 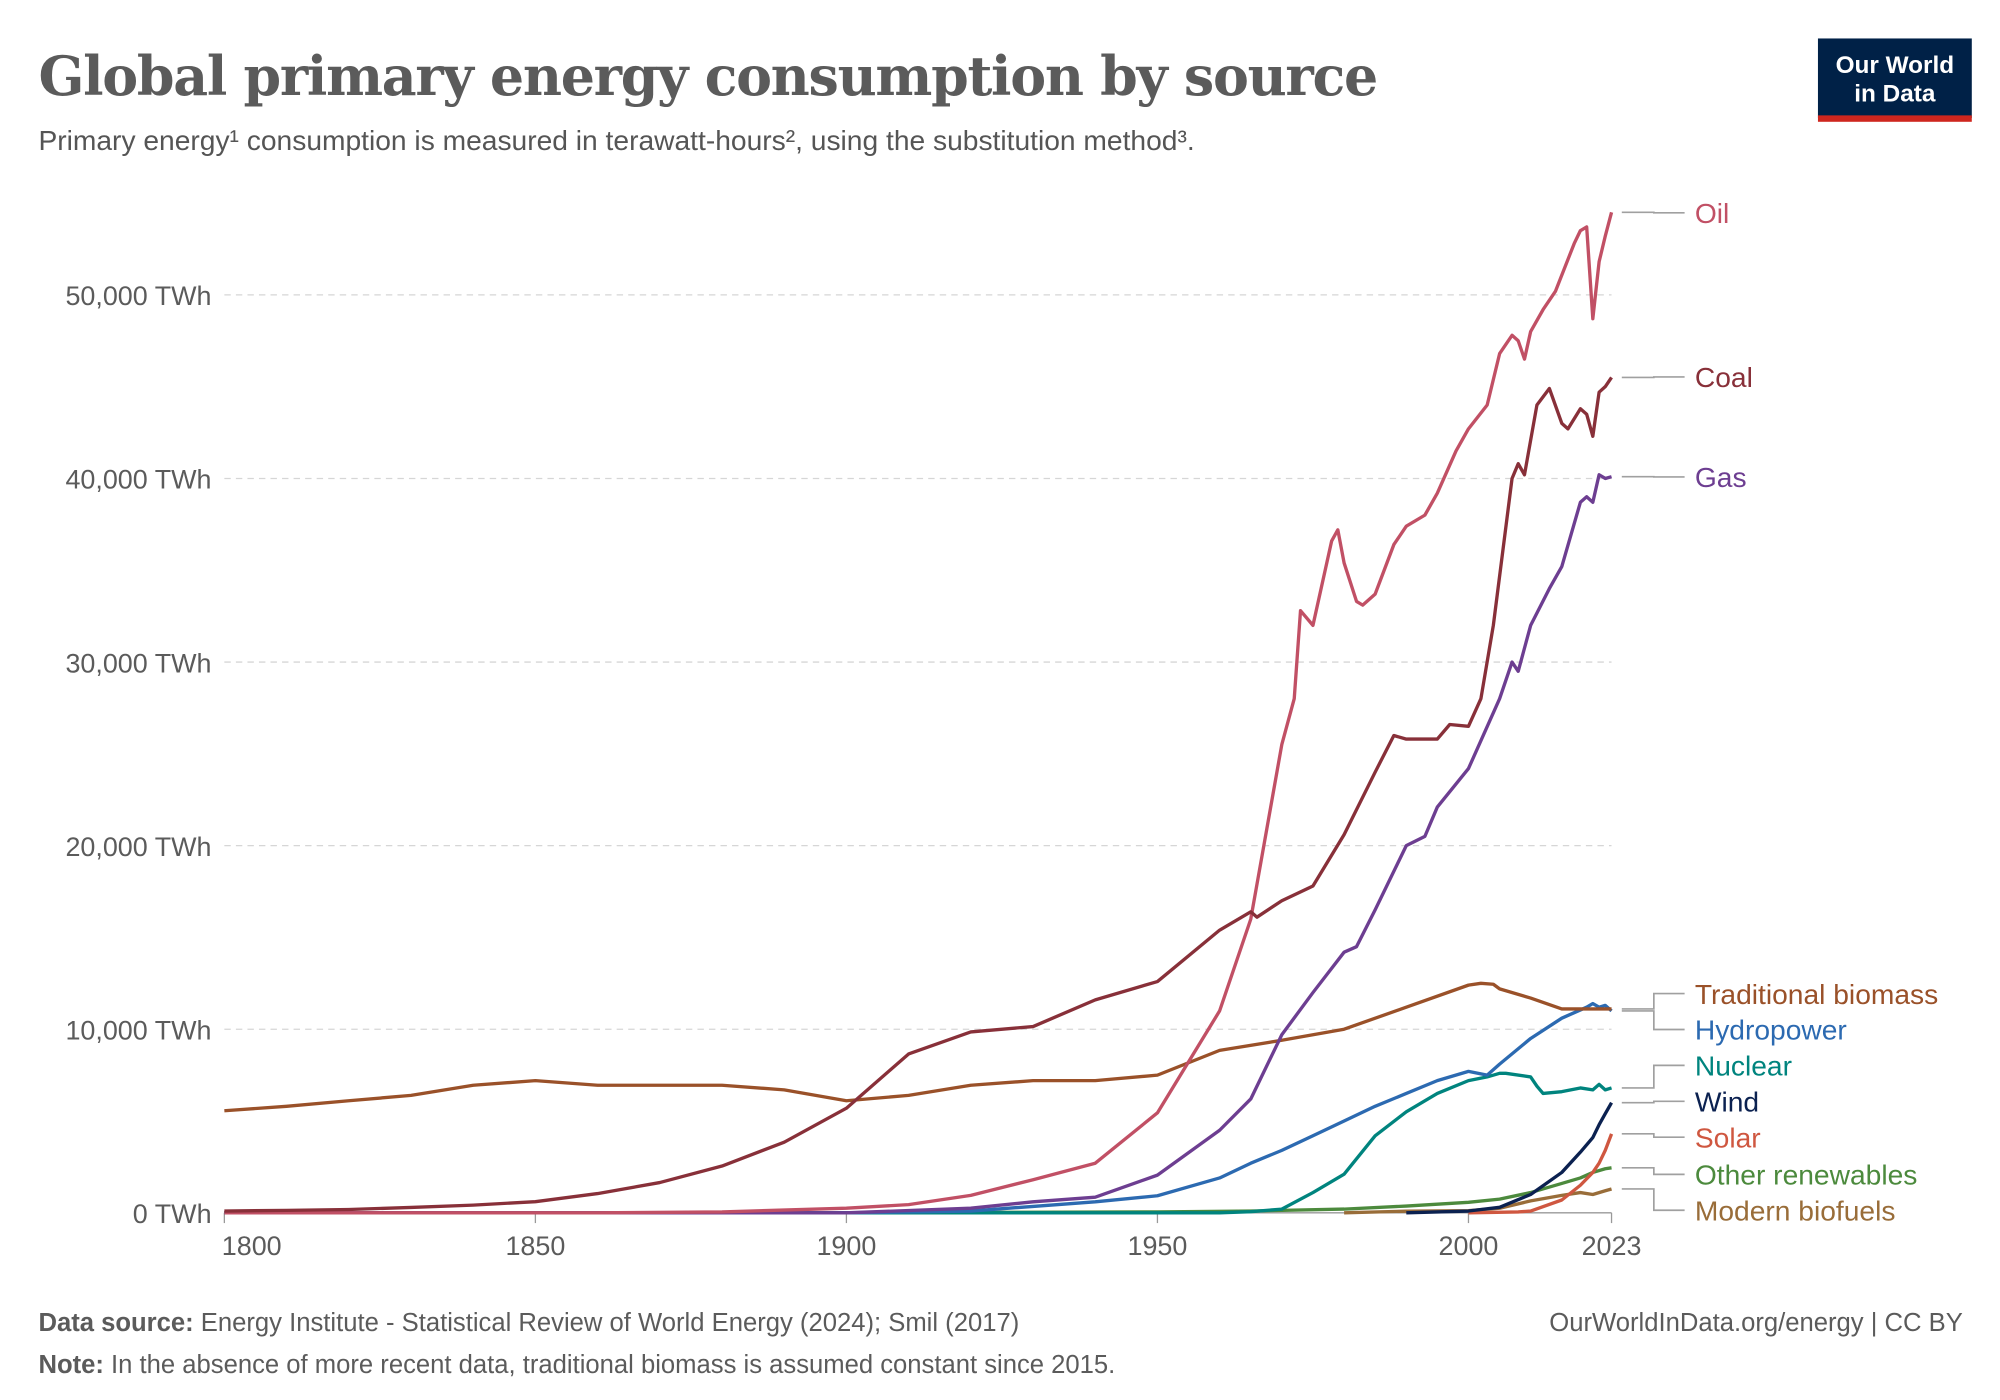 What do you see at coordinates (1756, 1323) in the screenshot?
I see `source-url-link: OurWorldInData.org/energy | CC BY` at bounding box center [1756, 1323].